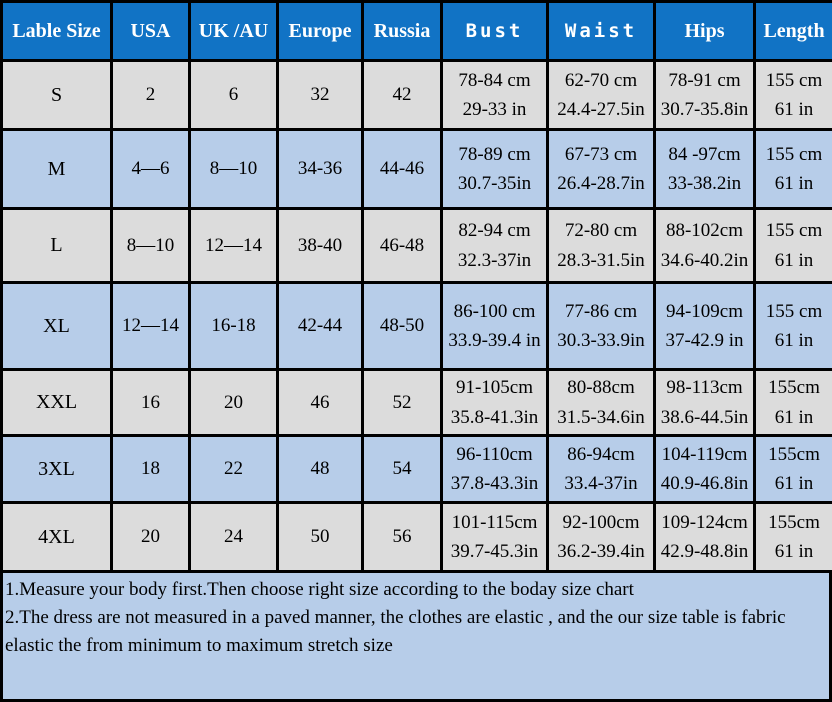  Describe the element at coordinates (402, 245) in the screenshot. I see `russia-cell: 46-48` at that location.